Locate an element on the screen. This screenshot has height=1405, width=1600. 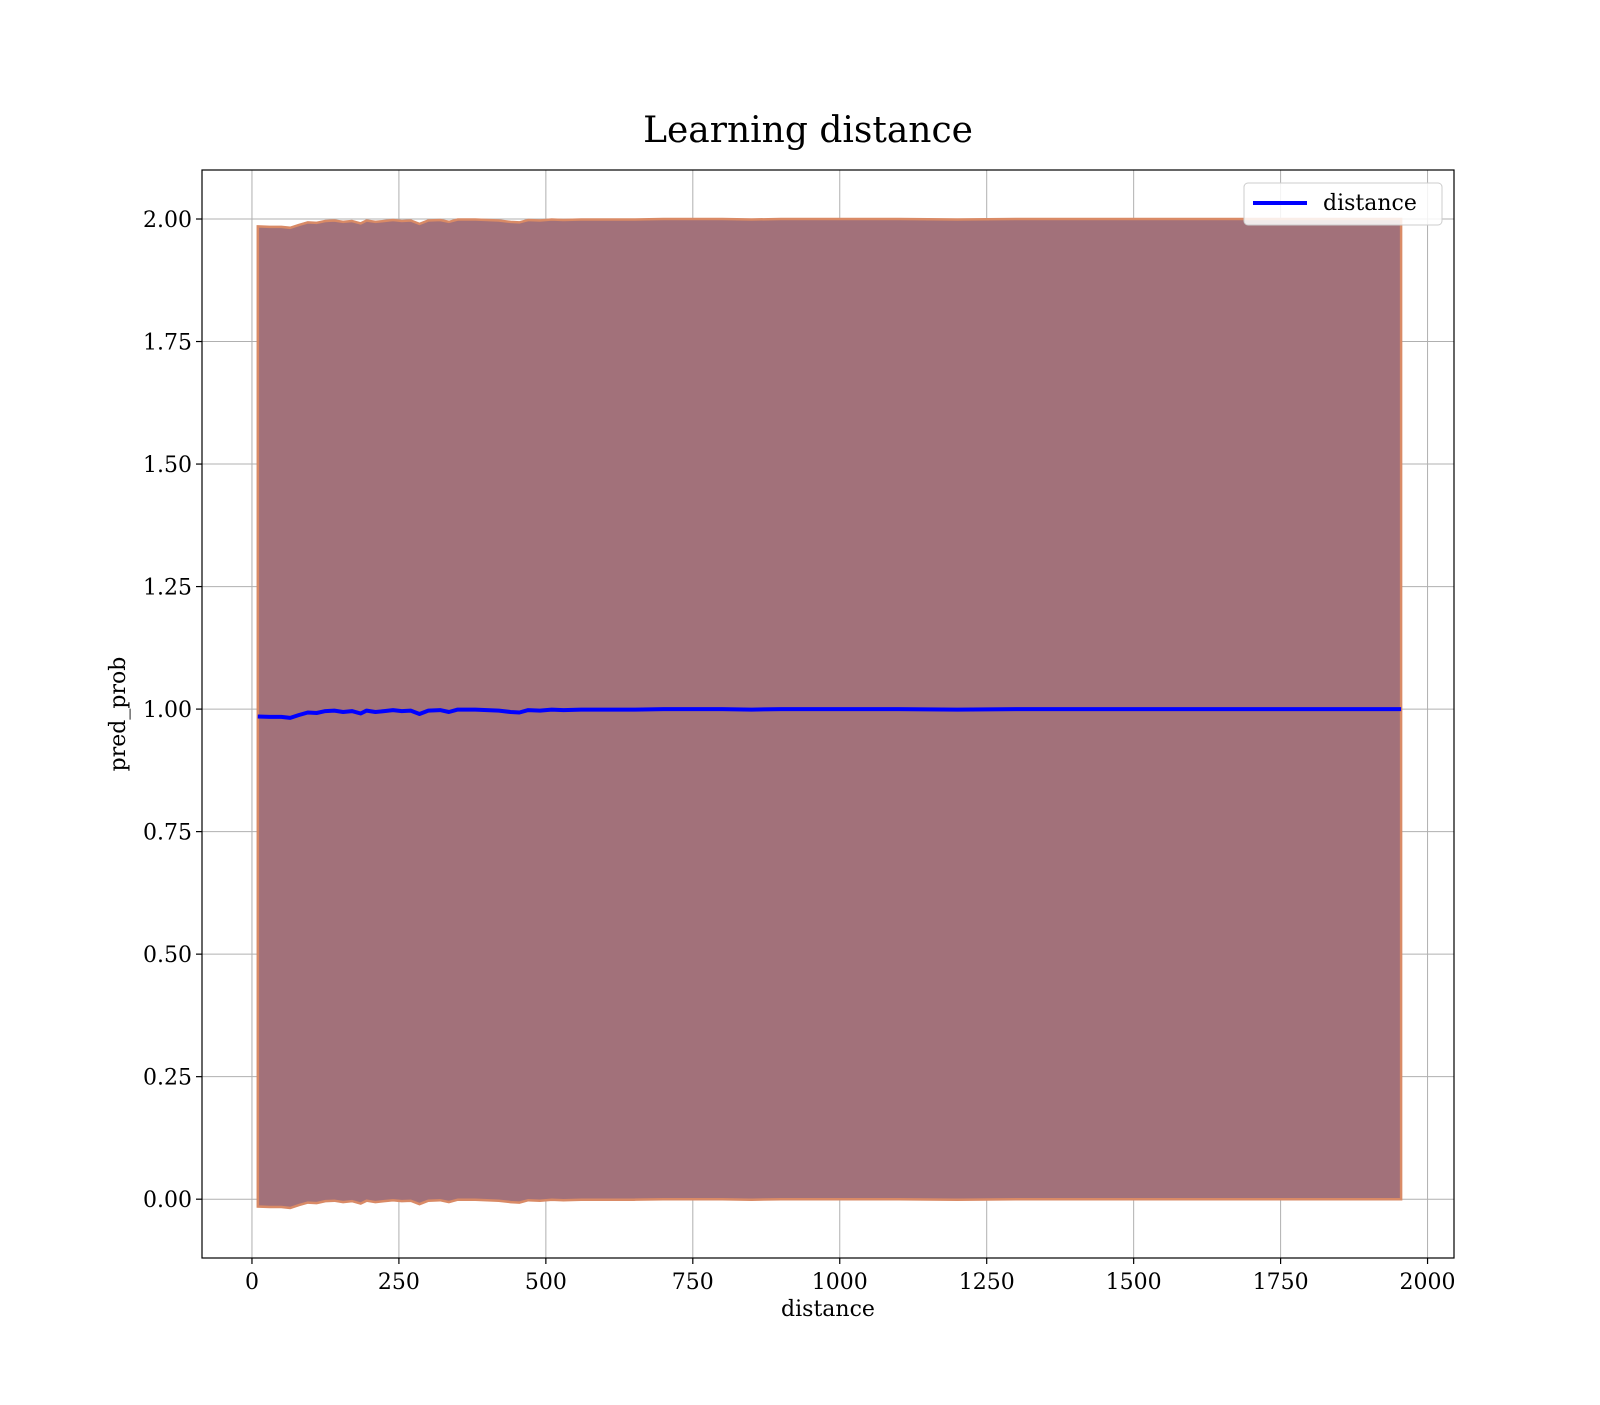
x-axis-ticks: 0 250 500 750 1000 1250 1500 1750 2000 is located at coordinates (850, 1276).